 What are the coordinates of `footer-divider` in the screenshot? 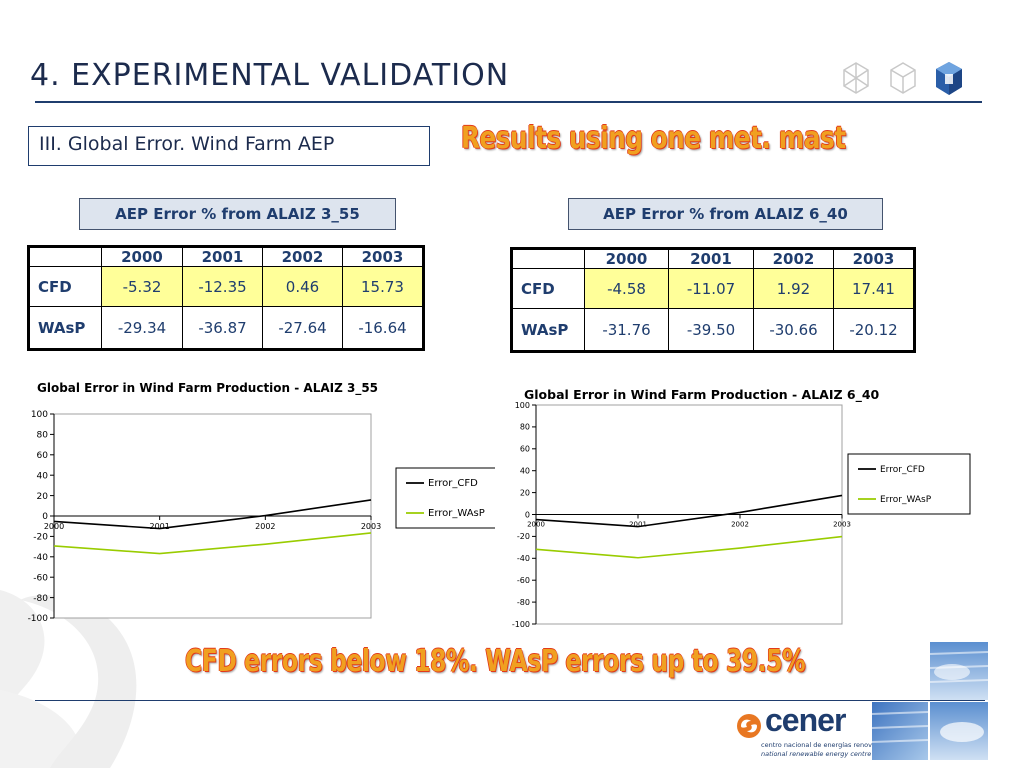 It's located at (510, 700).